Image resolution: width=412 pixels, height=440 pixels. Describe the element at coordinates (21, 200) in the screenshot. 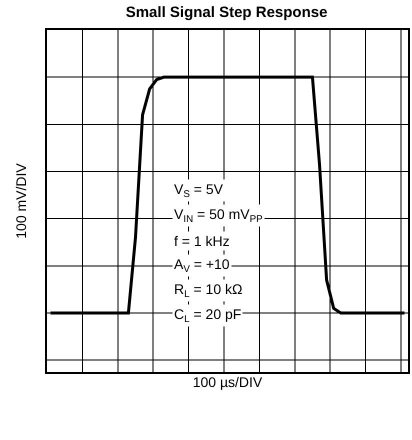

I see `y-axis-title: 100 mV/DIV` at that location.